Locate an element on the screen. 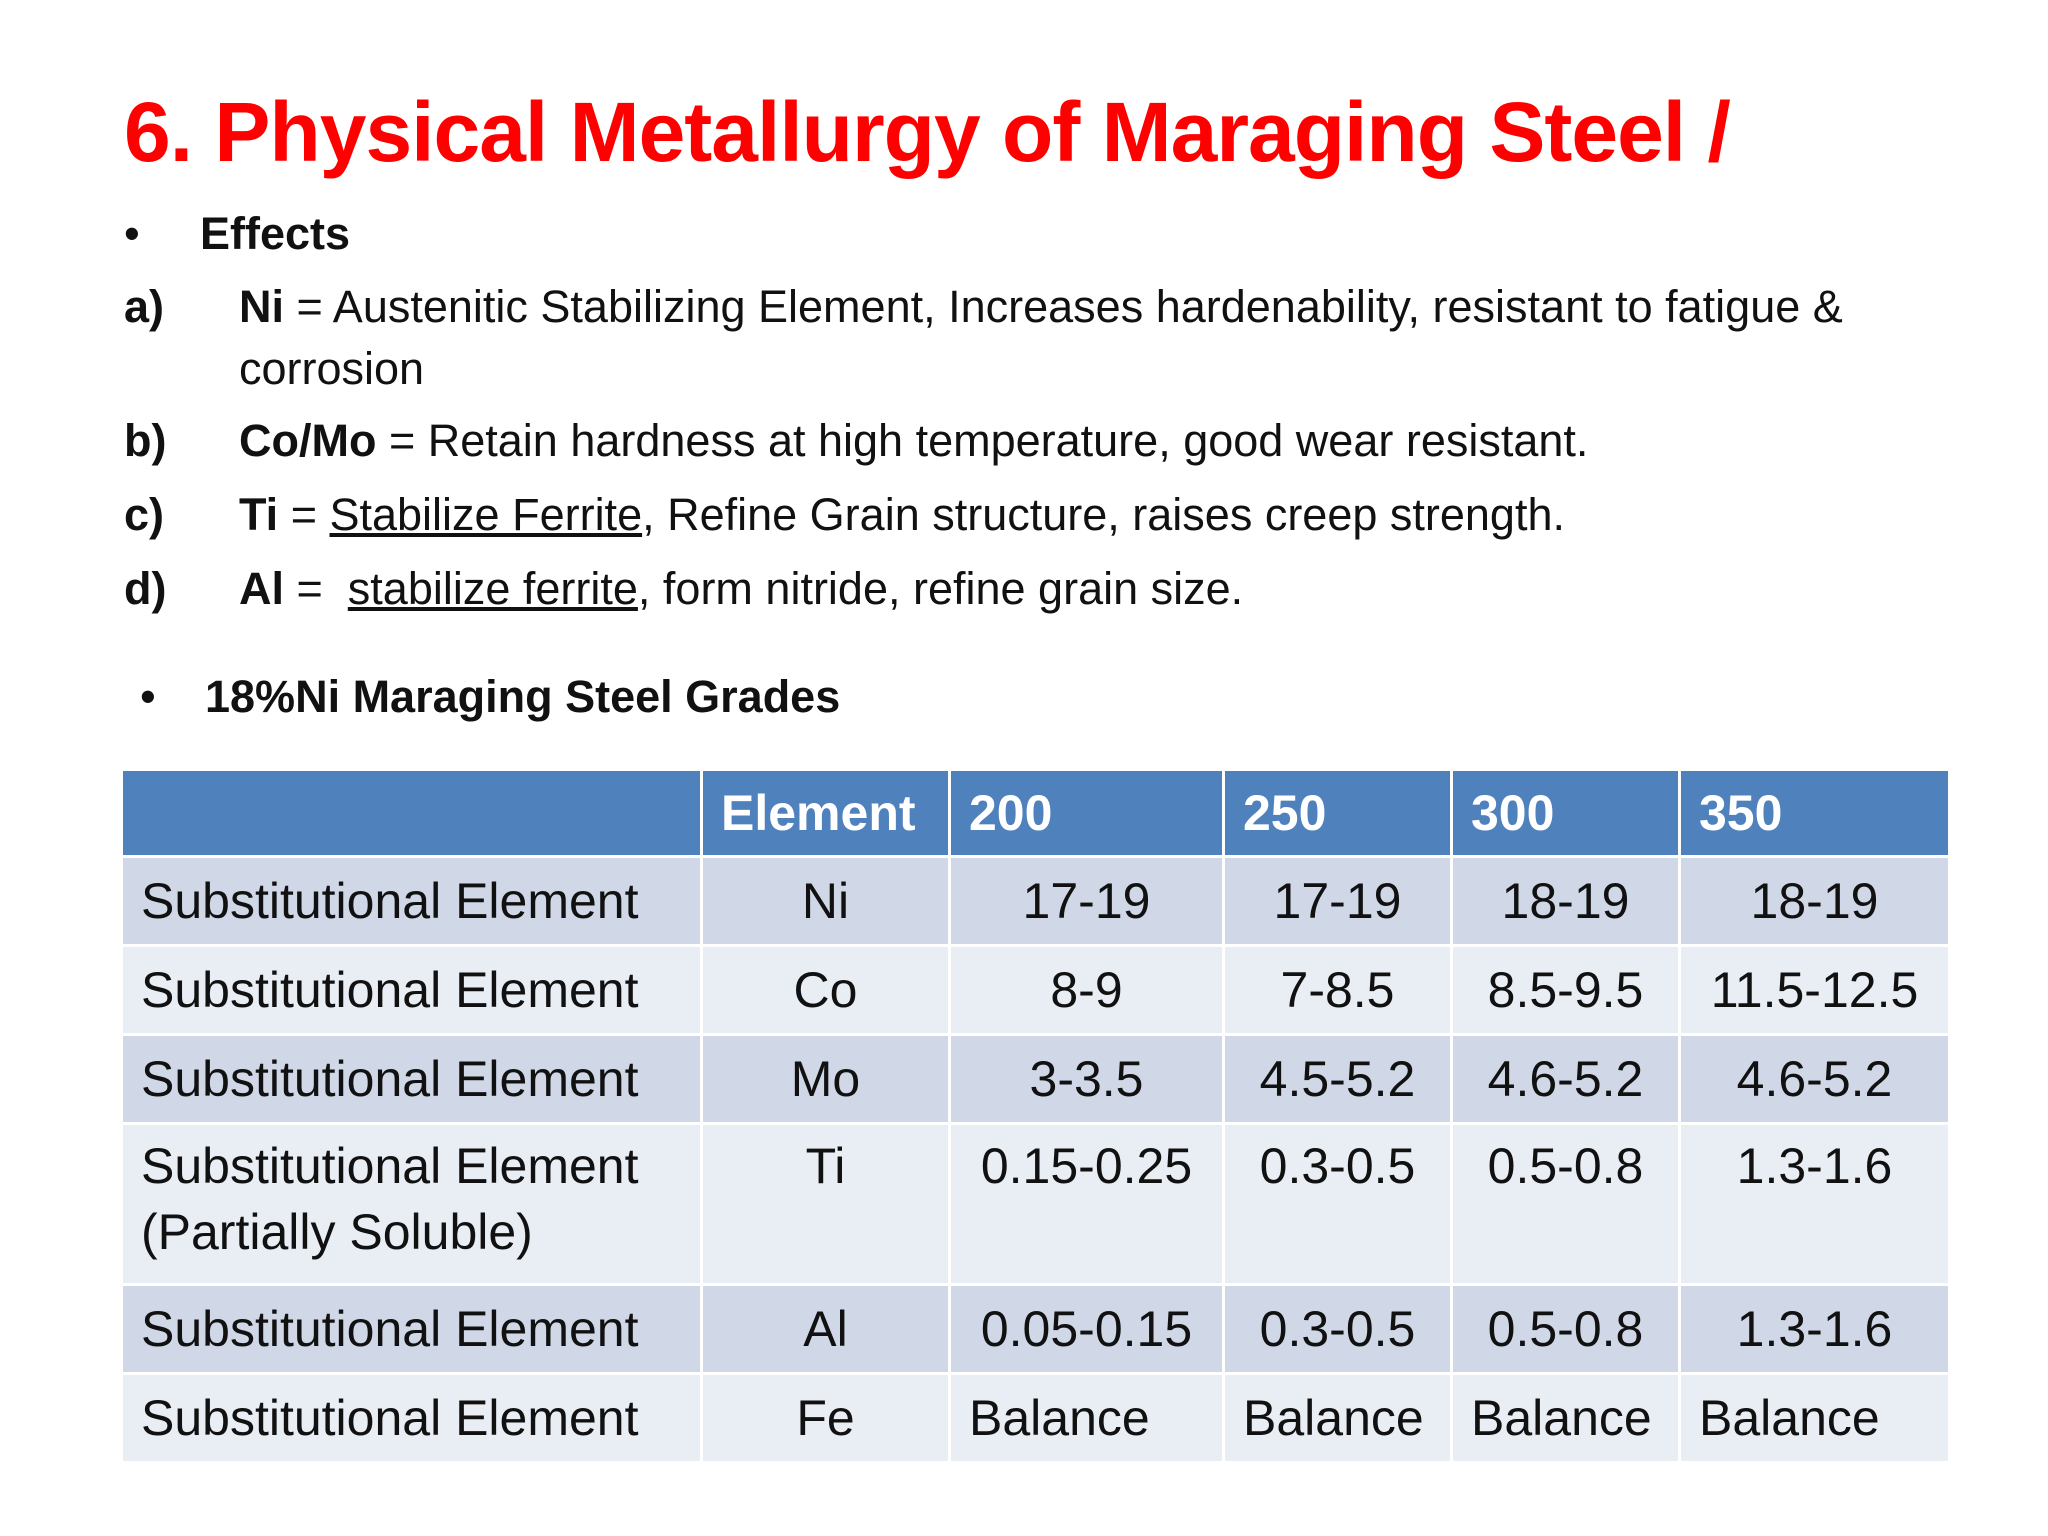  table-cell: Fe is located at coordinates (825, 1418).